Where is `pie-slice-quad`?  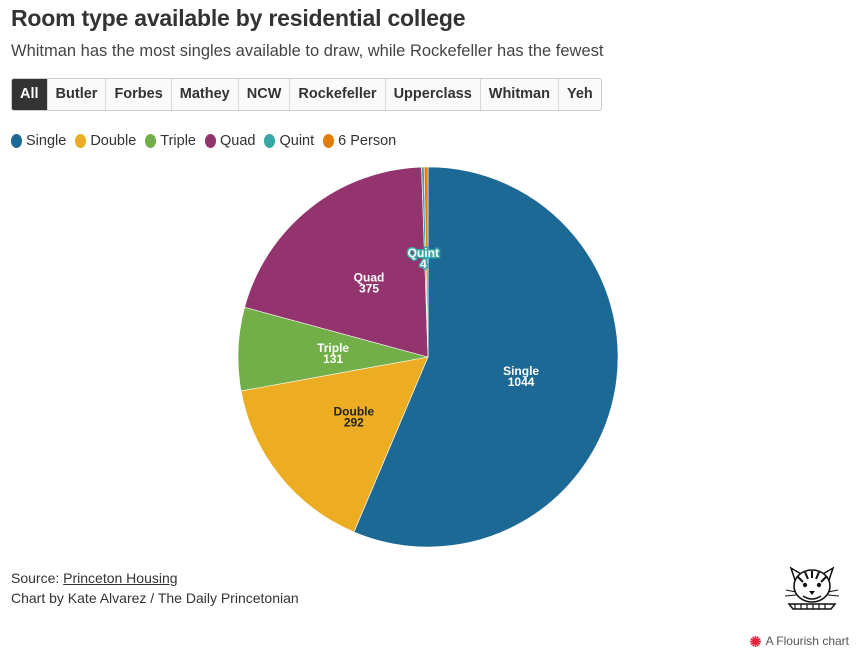 pie-slice-quad is located at coordinates (336, 262).